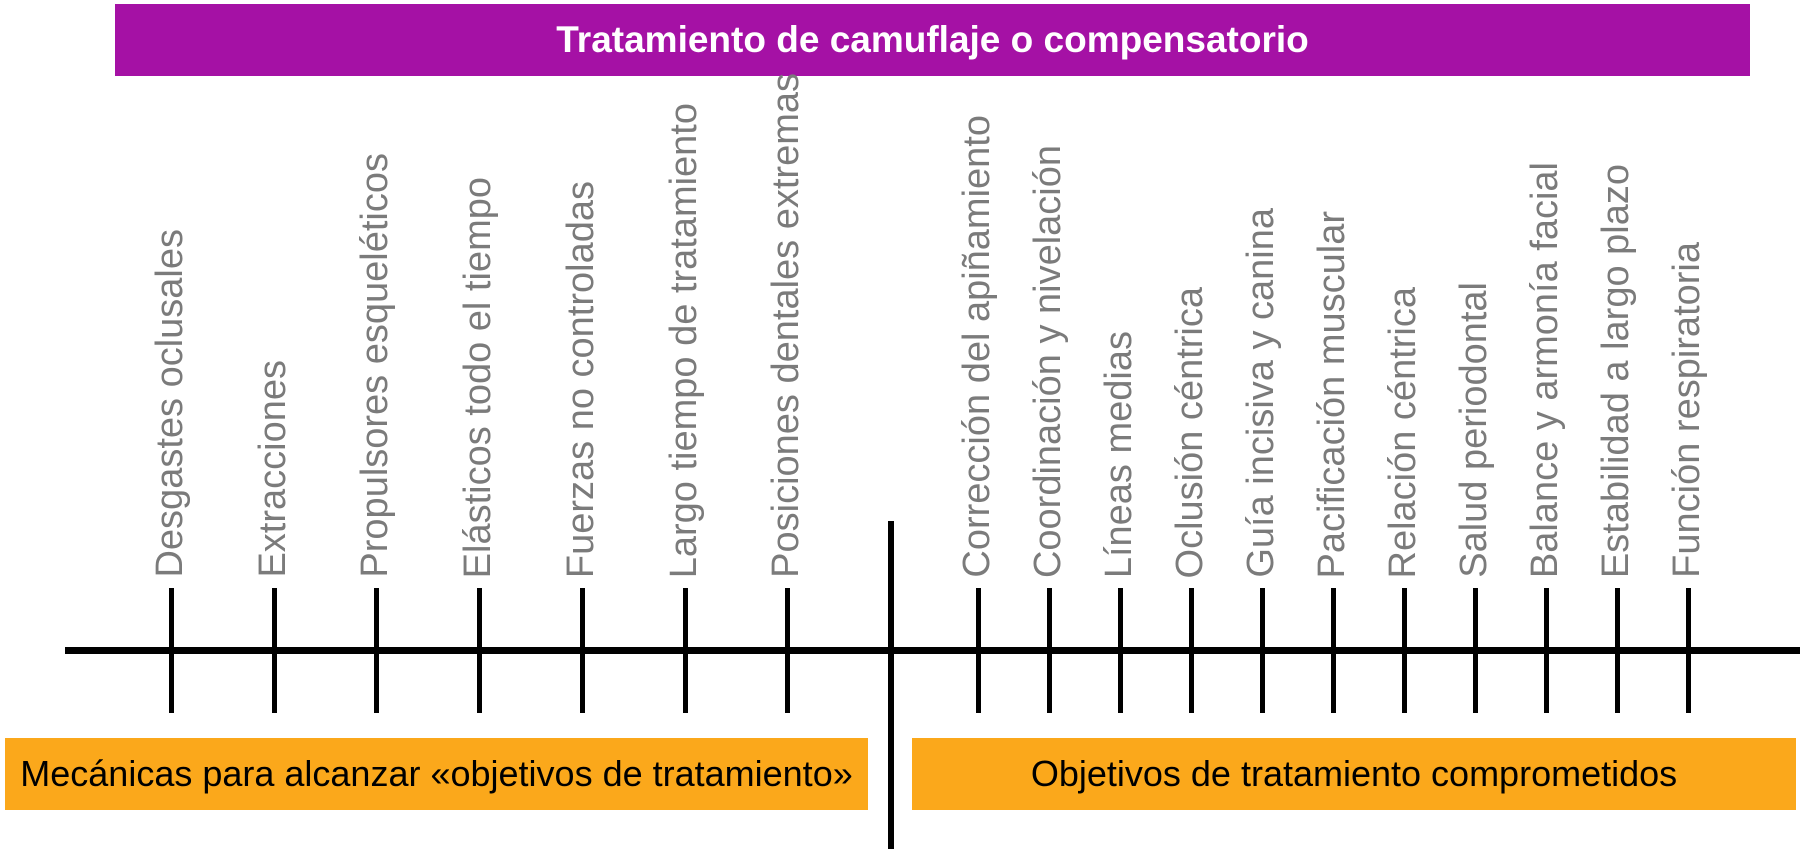 This screenshot has height=849, width=1800. I want to click on left-axis-item-label: Largo tiempo de tratamiento, so click(684, 340).